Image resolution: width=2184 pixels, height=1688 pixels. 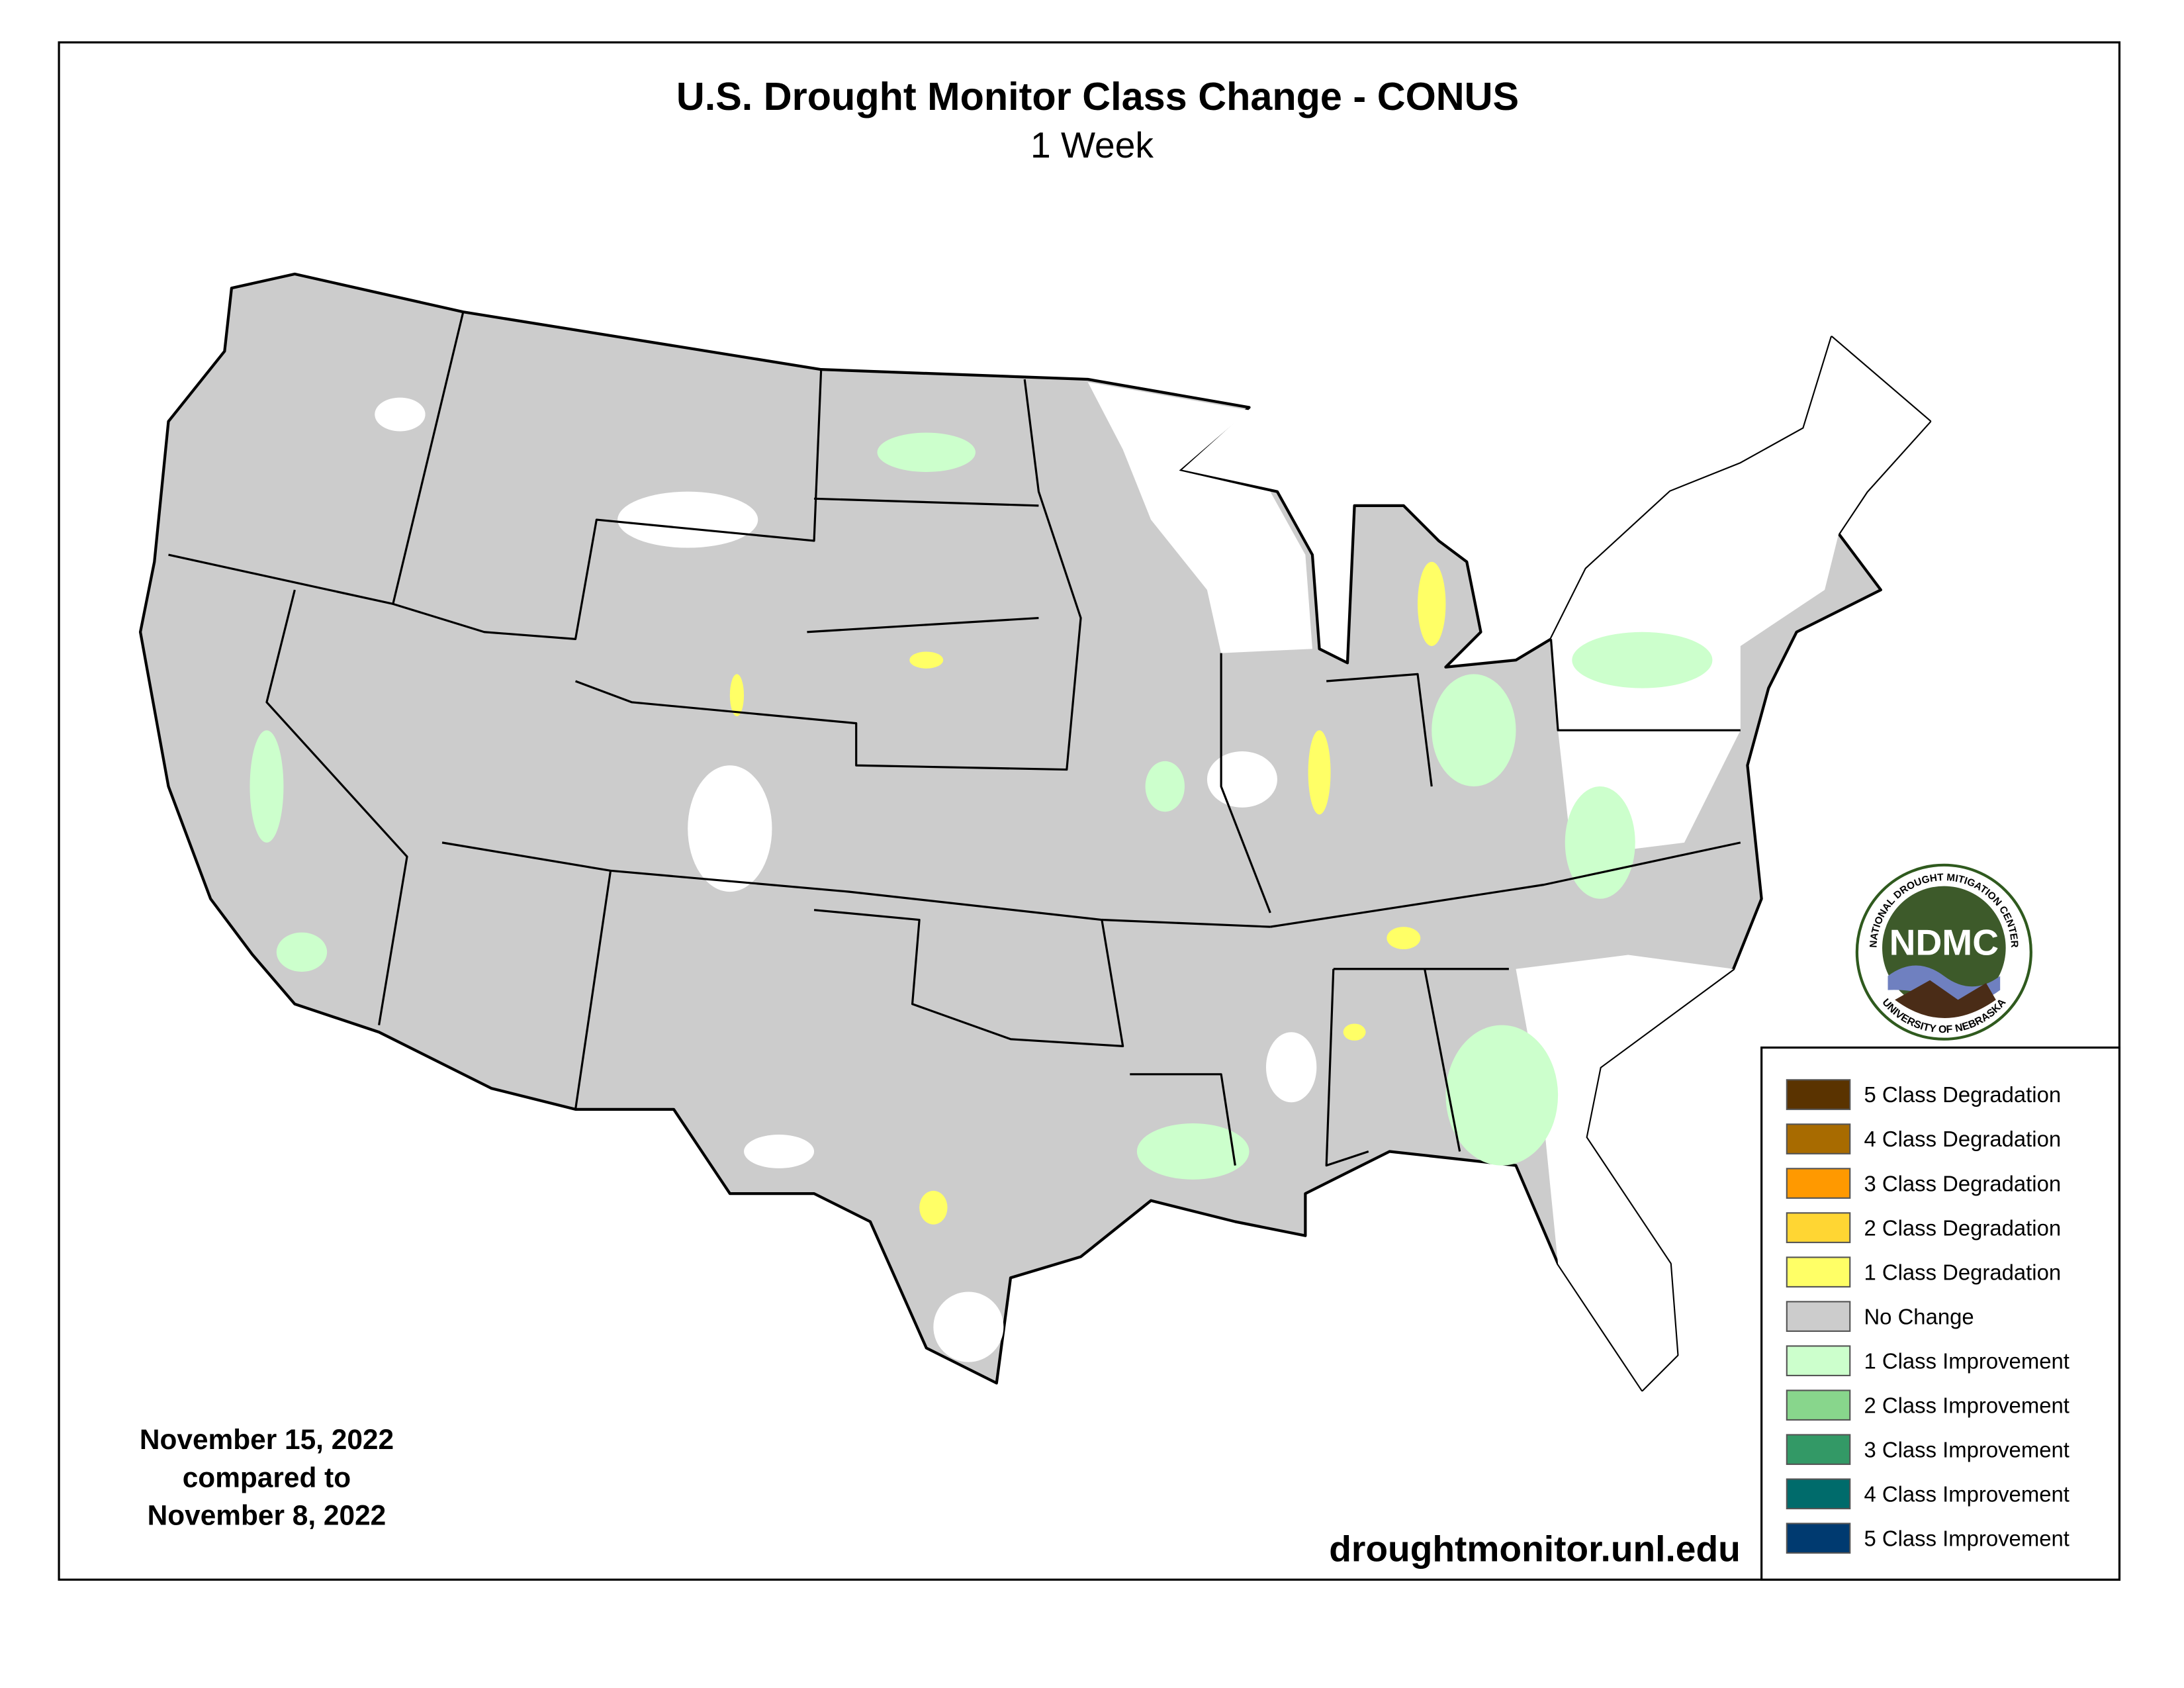 What do you see at coordinates (1962, 1094) in the screenshot?
I see `legend-label: 5 Class Degradation` at bounding box center [1962, 1094].